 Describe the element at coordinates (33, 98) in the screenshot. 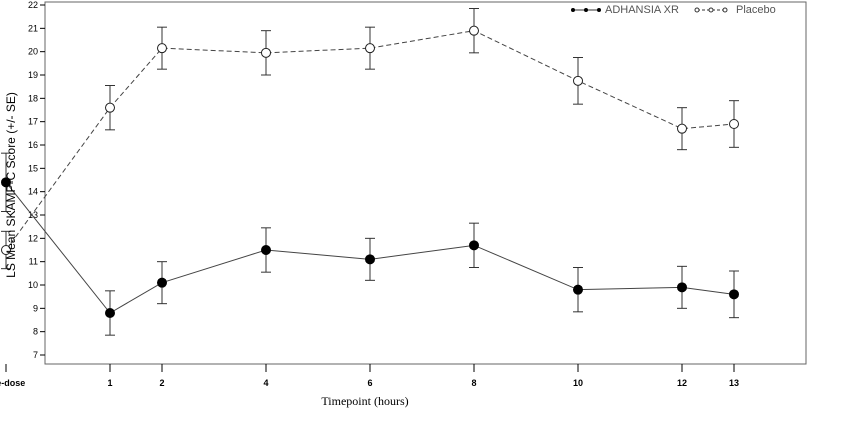

I see `y-tick-label: 18` at that location.